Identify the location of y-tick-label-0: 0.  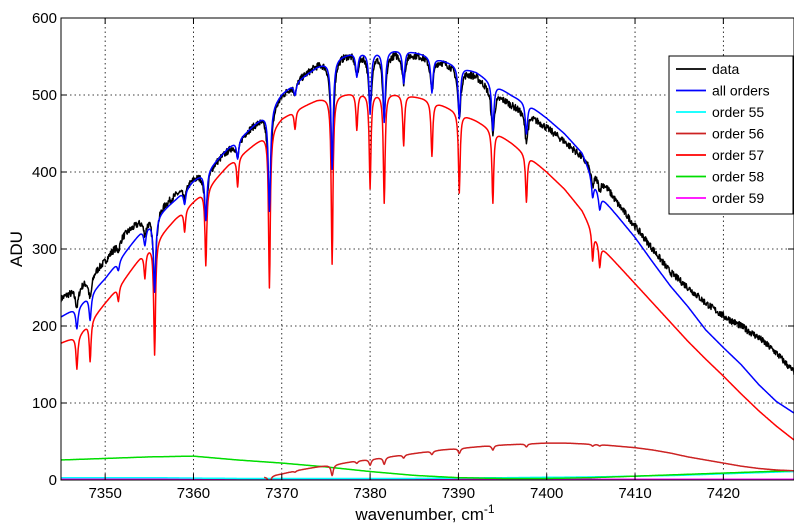
(53, 480).